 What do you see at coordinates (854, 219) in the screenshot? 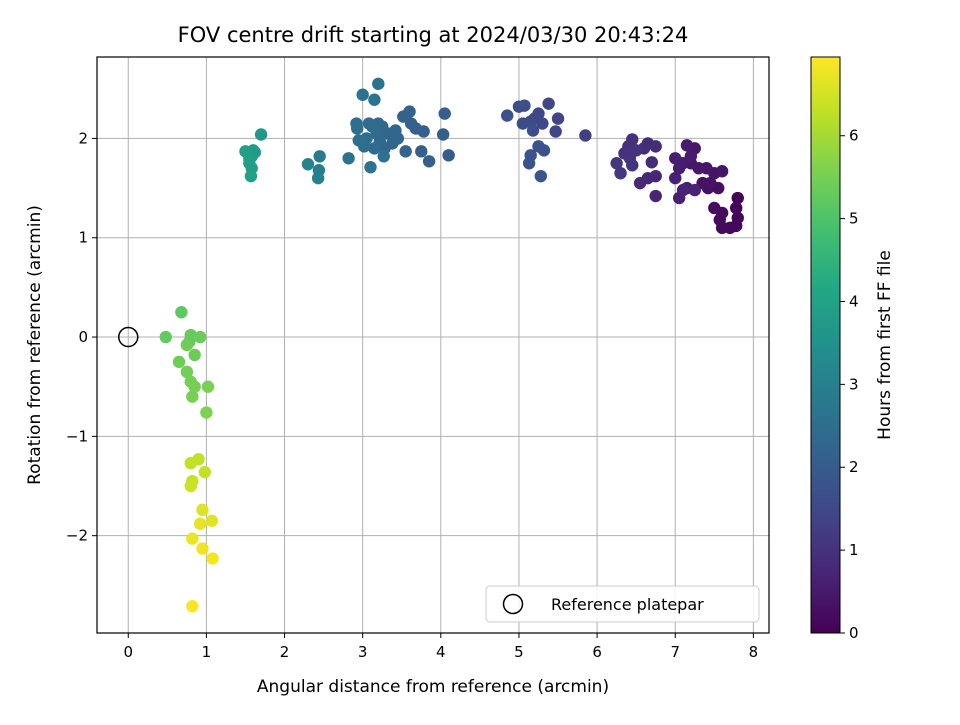
I see `colorbar-tick-label: 5` at bounding box center [854, 219].